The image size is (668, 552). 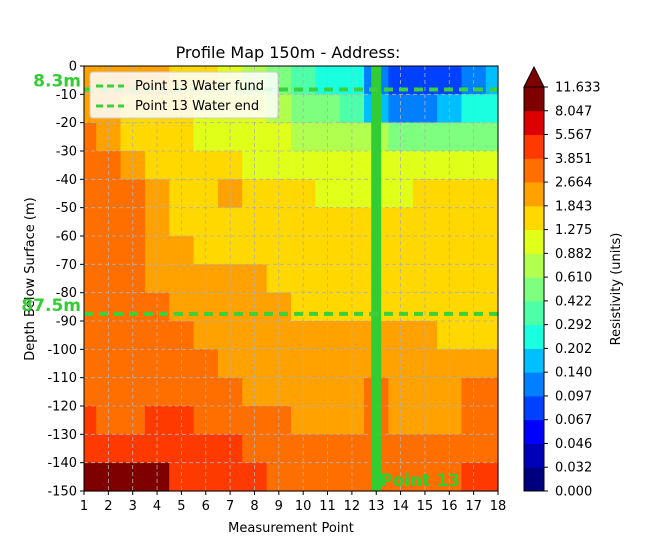 What do you see at coordinates (573, 183) in the screenshot?
I see `colorbar-tick-label: 2.664` at bounding box center [573, 183].